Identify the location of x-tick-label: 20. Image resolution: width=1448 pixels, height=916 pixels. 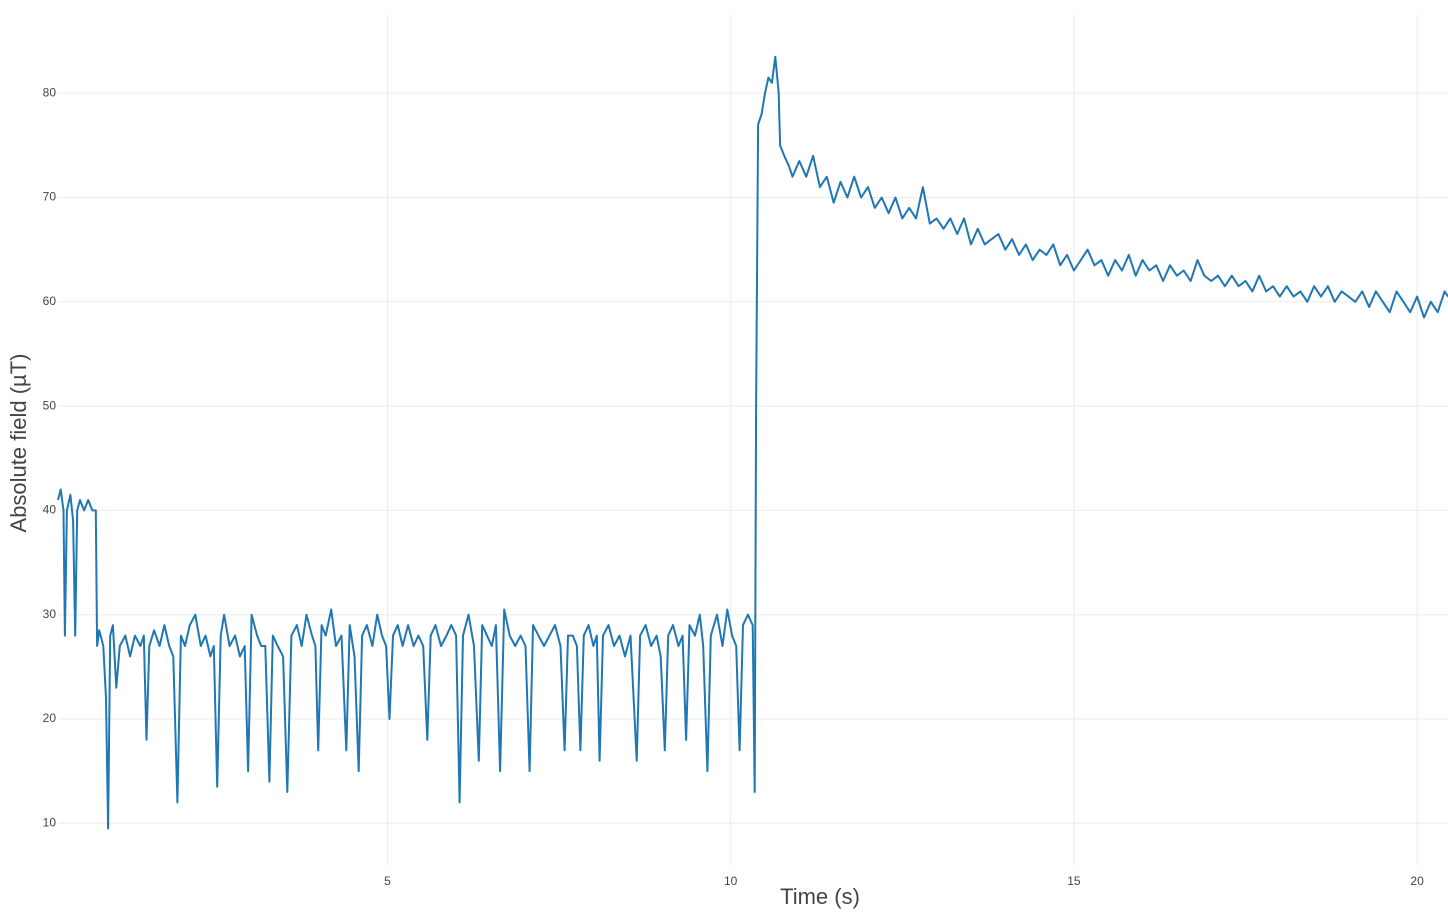
(1417, 881).